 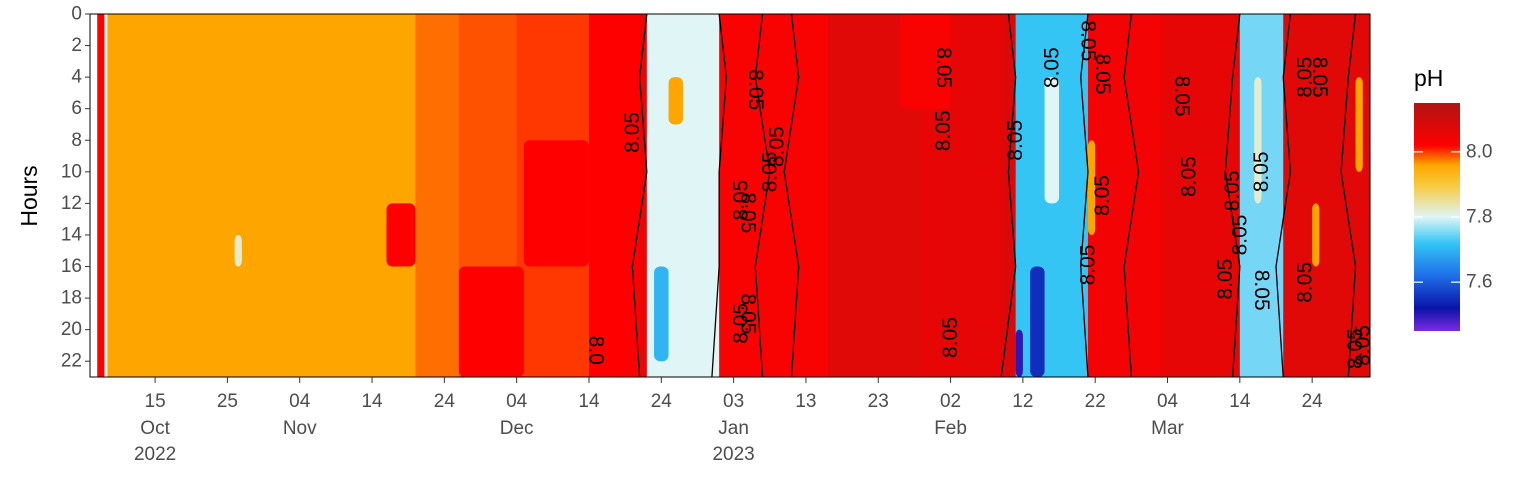 What do you see at coordinates (76, 140) in the screenshot?
I see `y-tick-label: 8` at bounding box center [76, 140].